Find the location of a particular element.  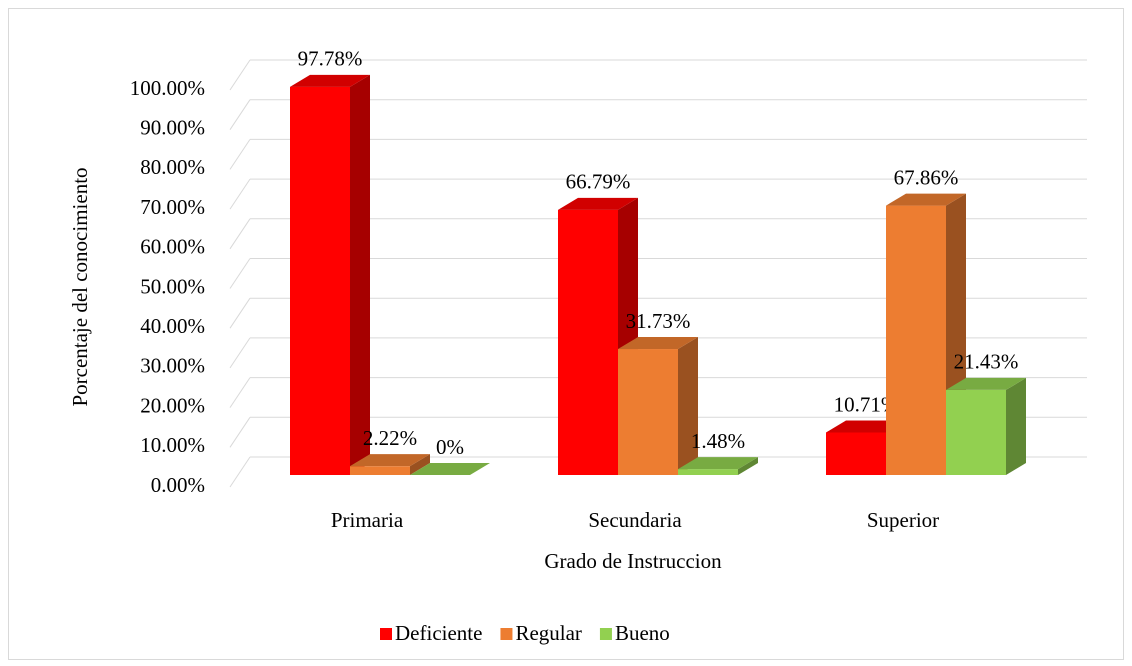

y-tick-label: 50.00% is located at coordinates (172, 286).